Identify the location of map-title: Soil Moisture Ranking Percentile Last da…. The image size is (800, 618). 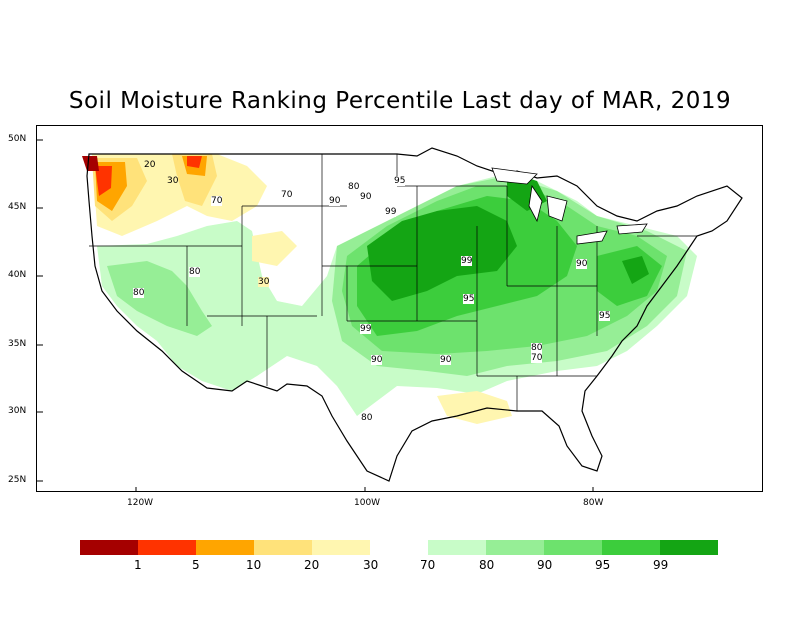
(400, 101).